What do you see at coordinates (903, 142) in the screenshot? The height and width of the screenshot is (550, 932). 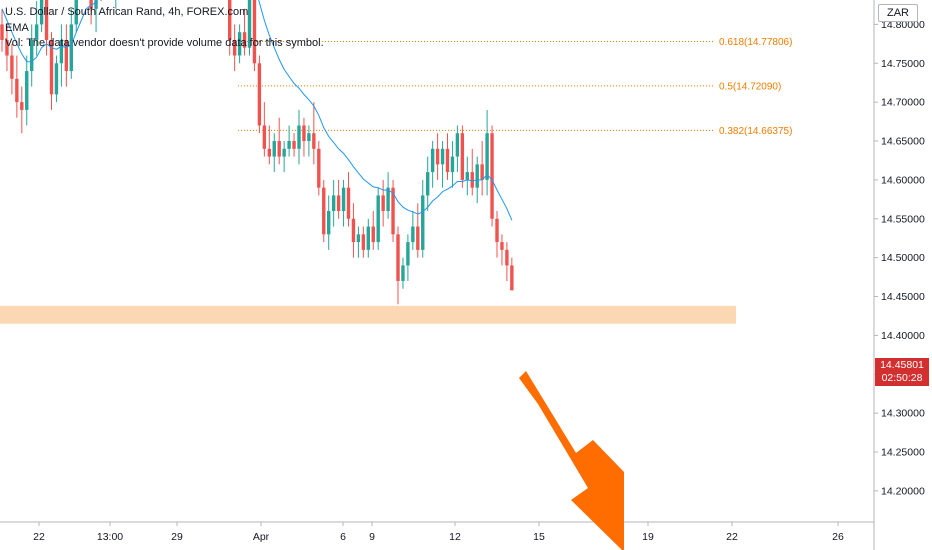 I see `y-tick-label: 14.65000` at bounding box center [903, 142].